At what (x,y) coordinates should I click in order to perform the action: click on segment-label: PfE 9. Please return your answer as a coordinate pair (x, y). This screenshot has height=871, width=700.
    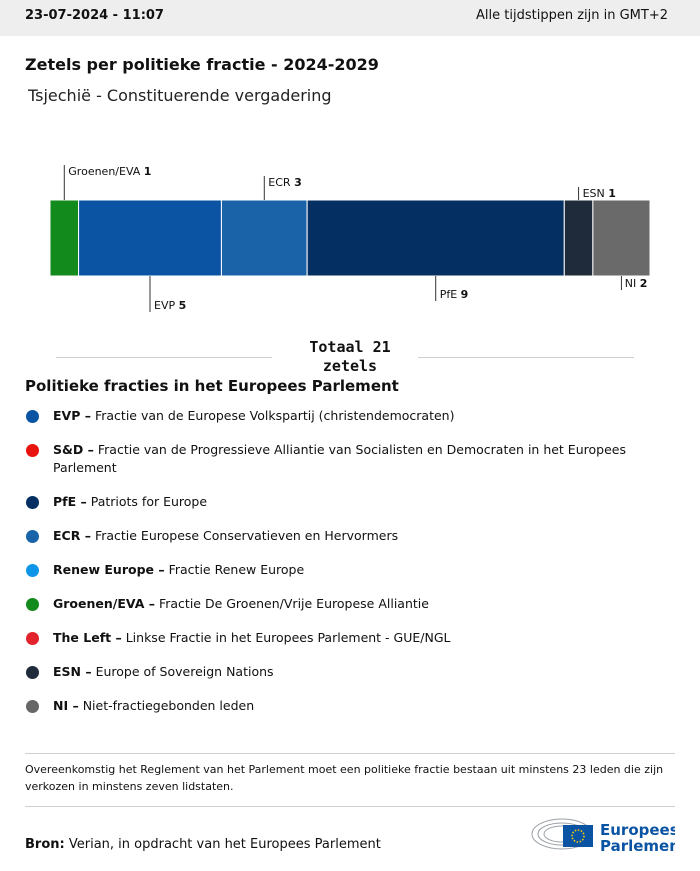
    Looking at the image, I should click on (454, 294).